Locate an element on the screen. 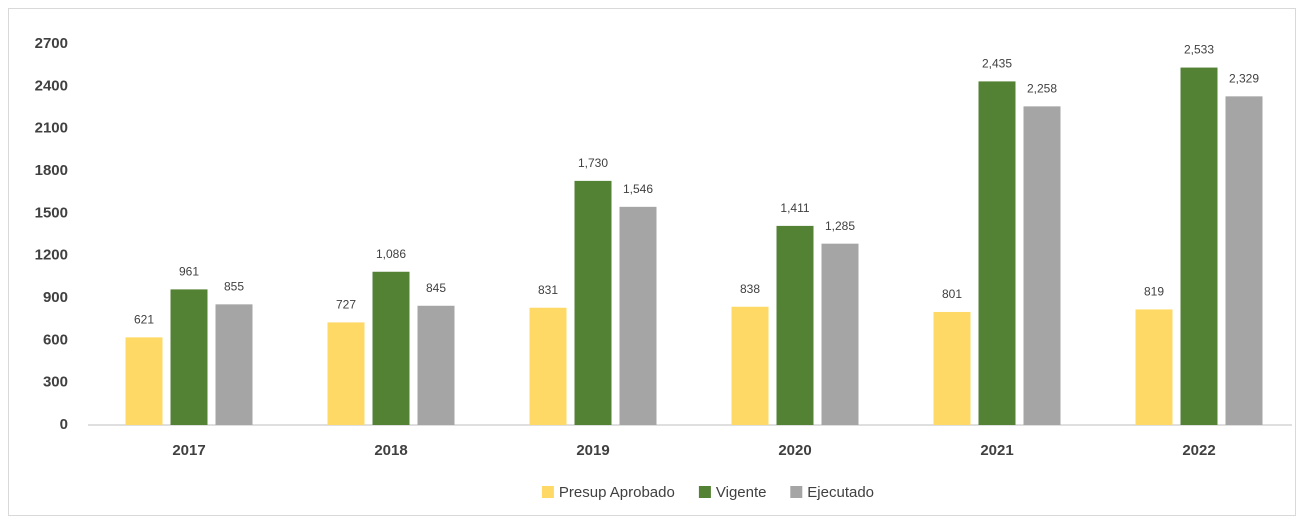 The image size is (1304, 521). legend-label: Ejecutado is located at coordinates (840, 492).